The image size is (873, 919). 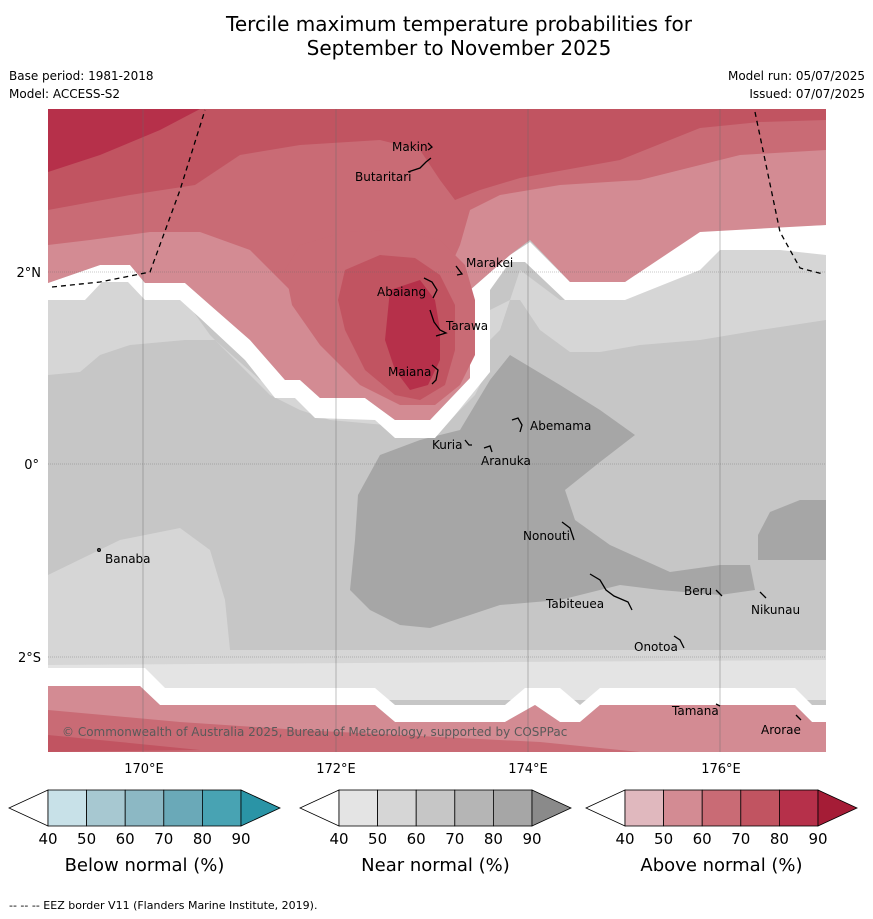 What do you see at coordinates (81, 76) in the screenshot?
I see `base-period: Base period: 1981-2018` at bounding box center [81, 76].